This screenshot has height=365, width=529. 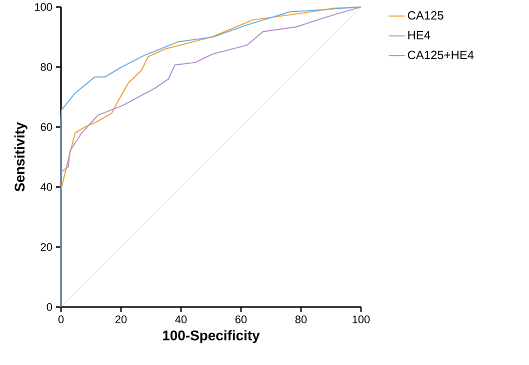 I want to click on x-tick-label: 20, so click(x=121, y=320).